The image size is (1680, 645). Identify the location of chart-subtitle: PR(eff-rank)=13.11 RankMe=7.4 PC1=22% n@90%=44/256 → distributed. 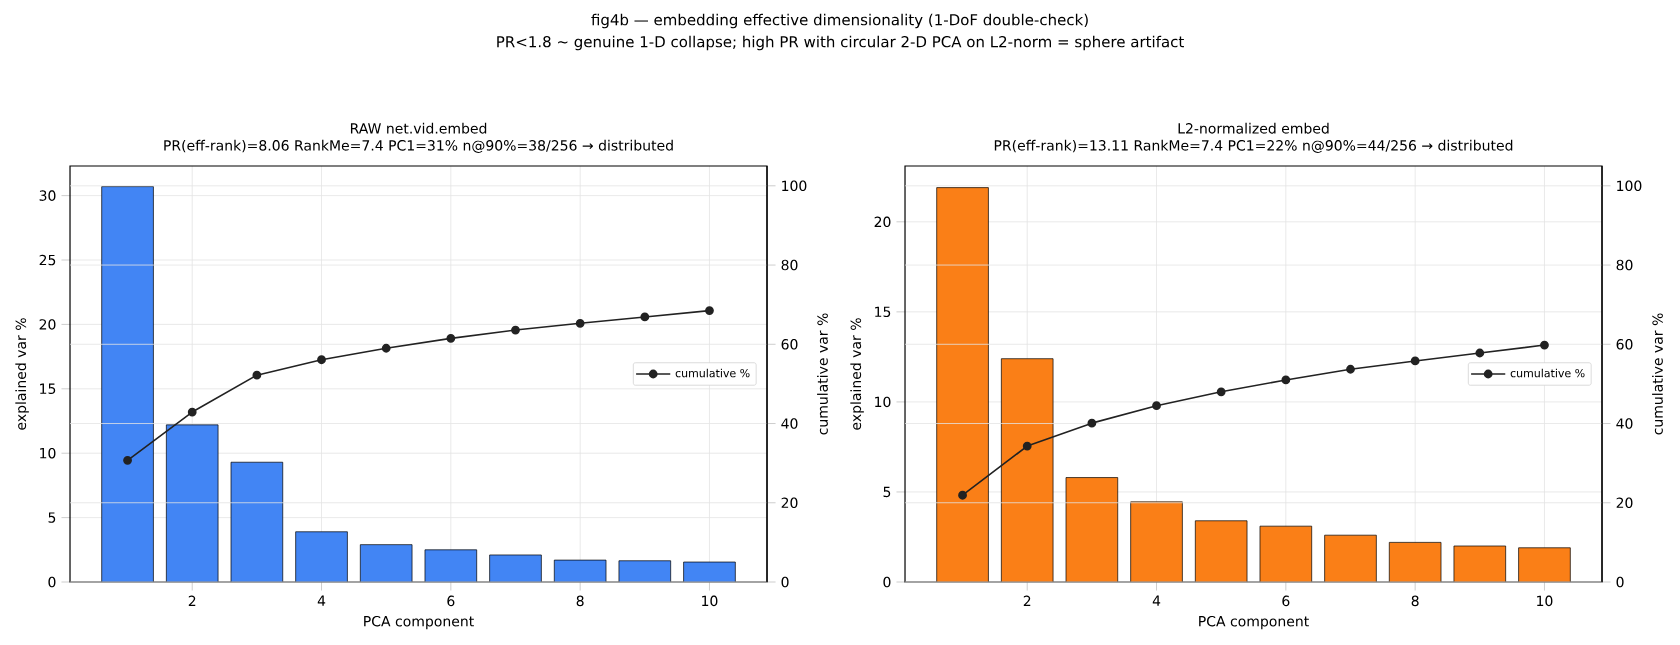
(1253, 146).